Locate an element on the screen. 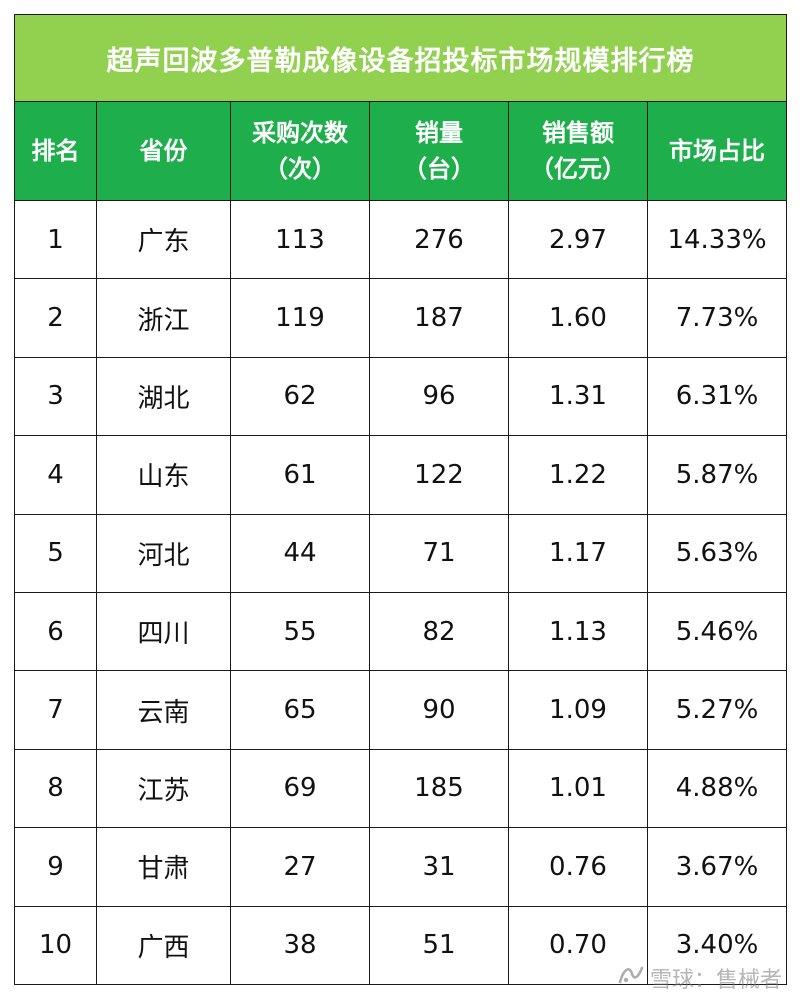 This screenshot has width=800, height=1004. share-cell: 6.31% is located at coordinates (717, 396).